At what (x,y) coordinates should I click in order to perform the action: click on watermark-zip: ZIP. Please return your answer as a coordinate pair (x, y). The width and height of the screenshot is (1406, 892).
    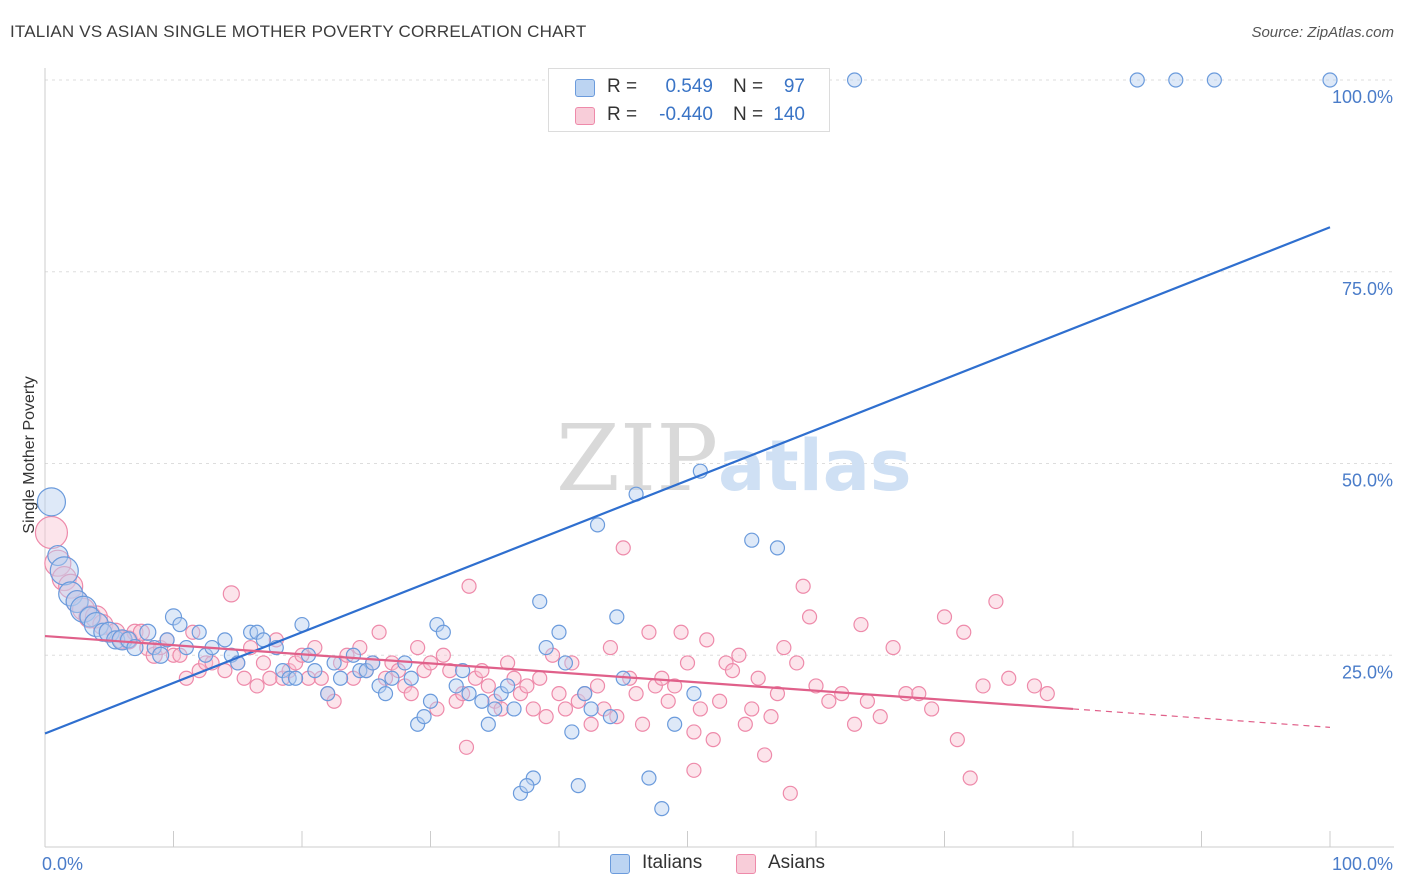
    Looking at the image, I should click on (637, 458).